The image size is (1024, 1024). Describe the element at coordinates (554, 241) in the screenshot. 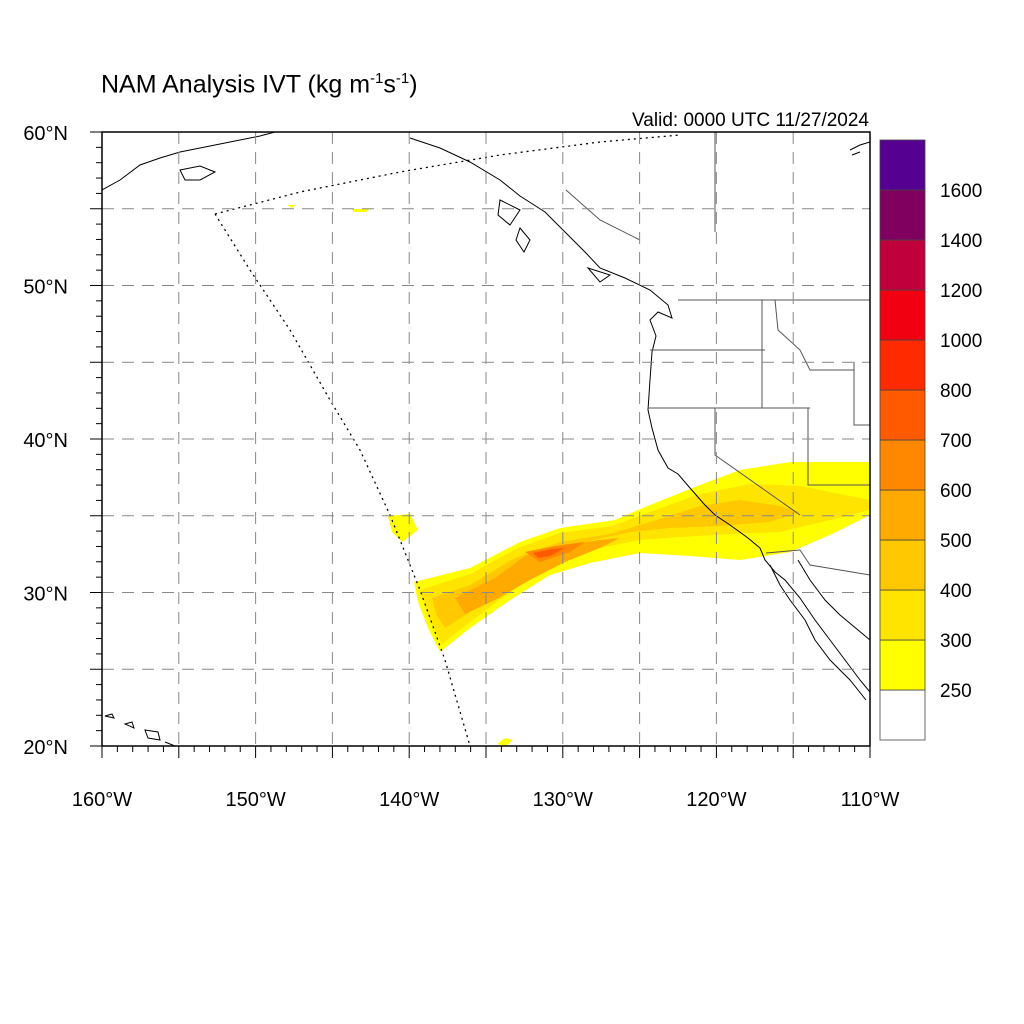

I see `canada-islands` at that location.